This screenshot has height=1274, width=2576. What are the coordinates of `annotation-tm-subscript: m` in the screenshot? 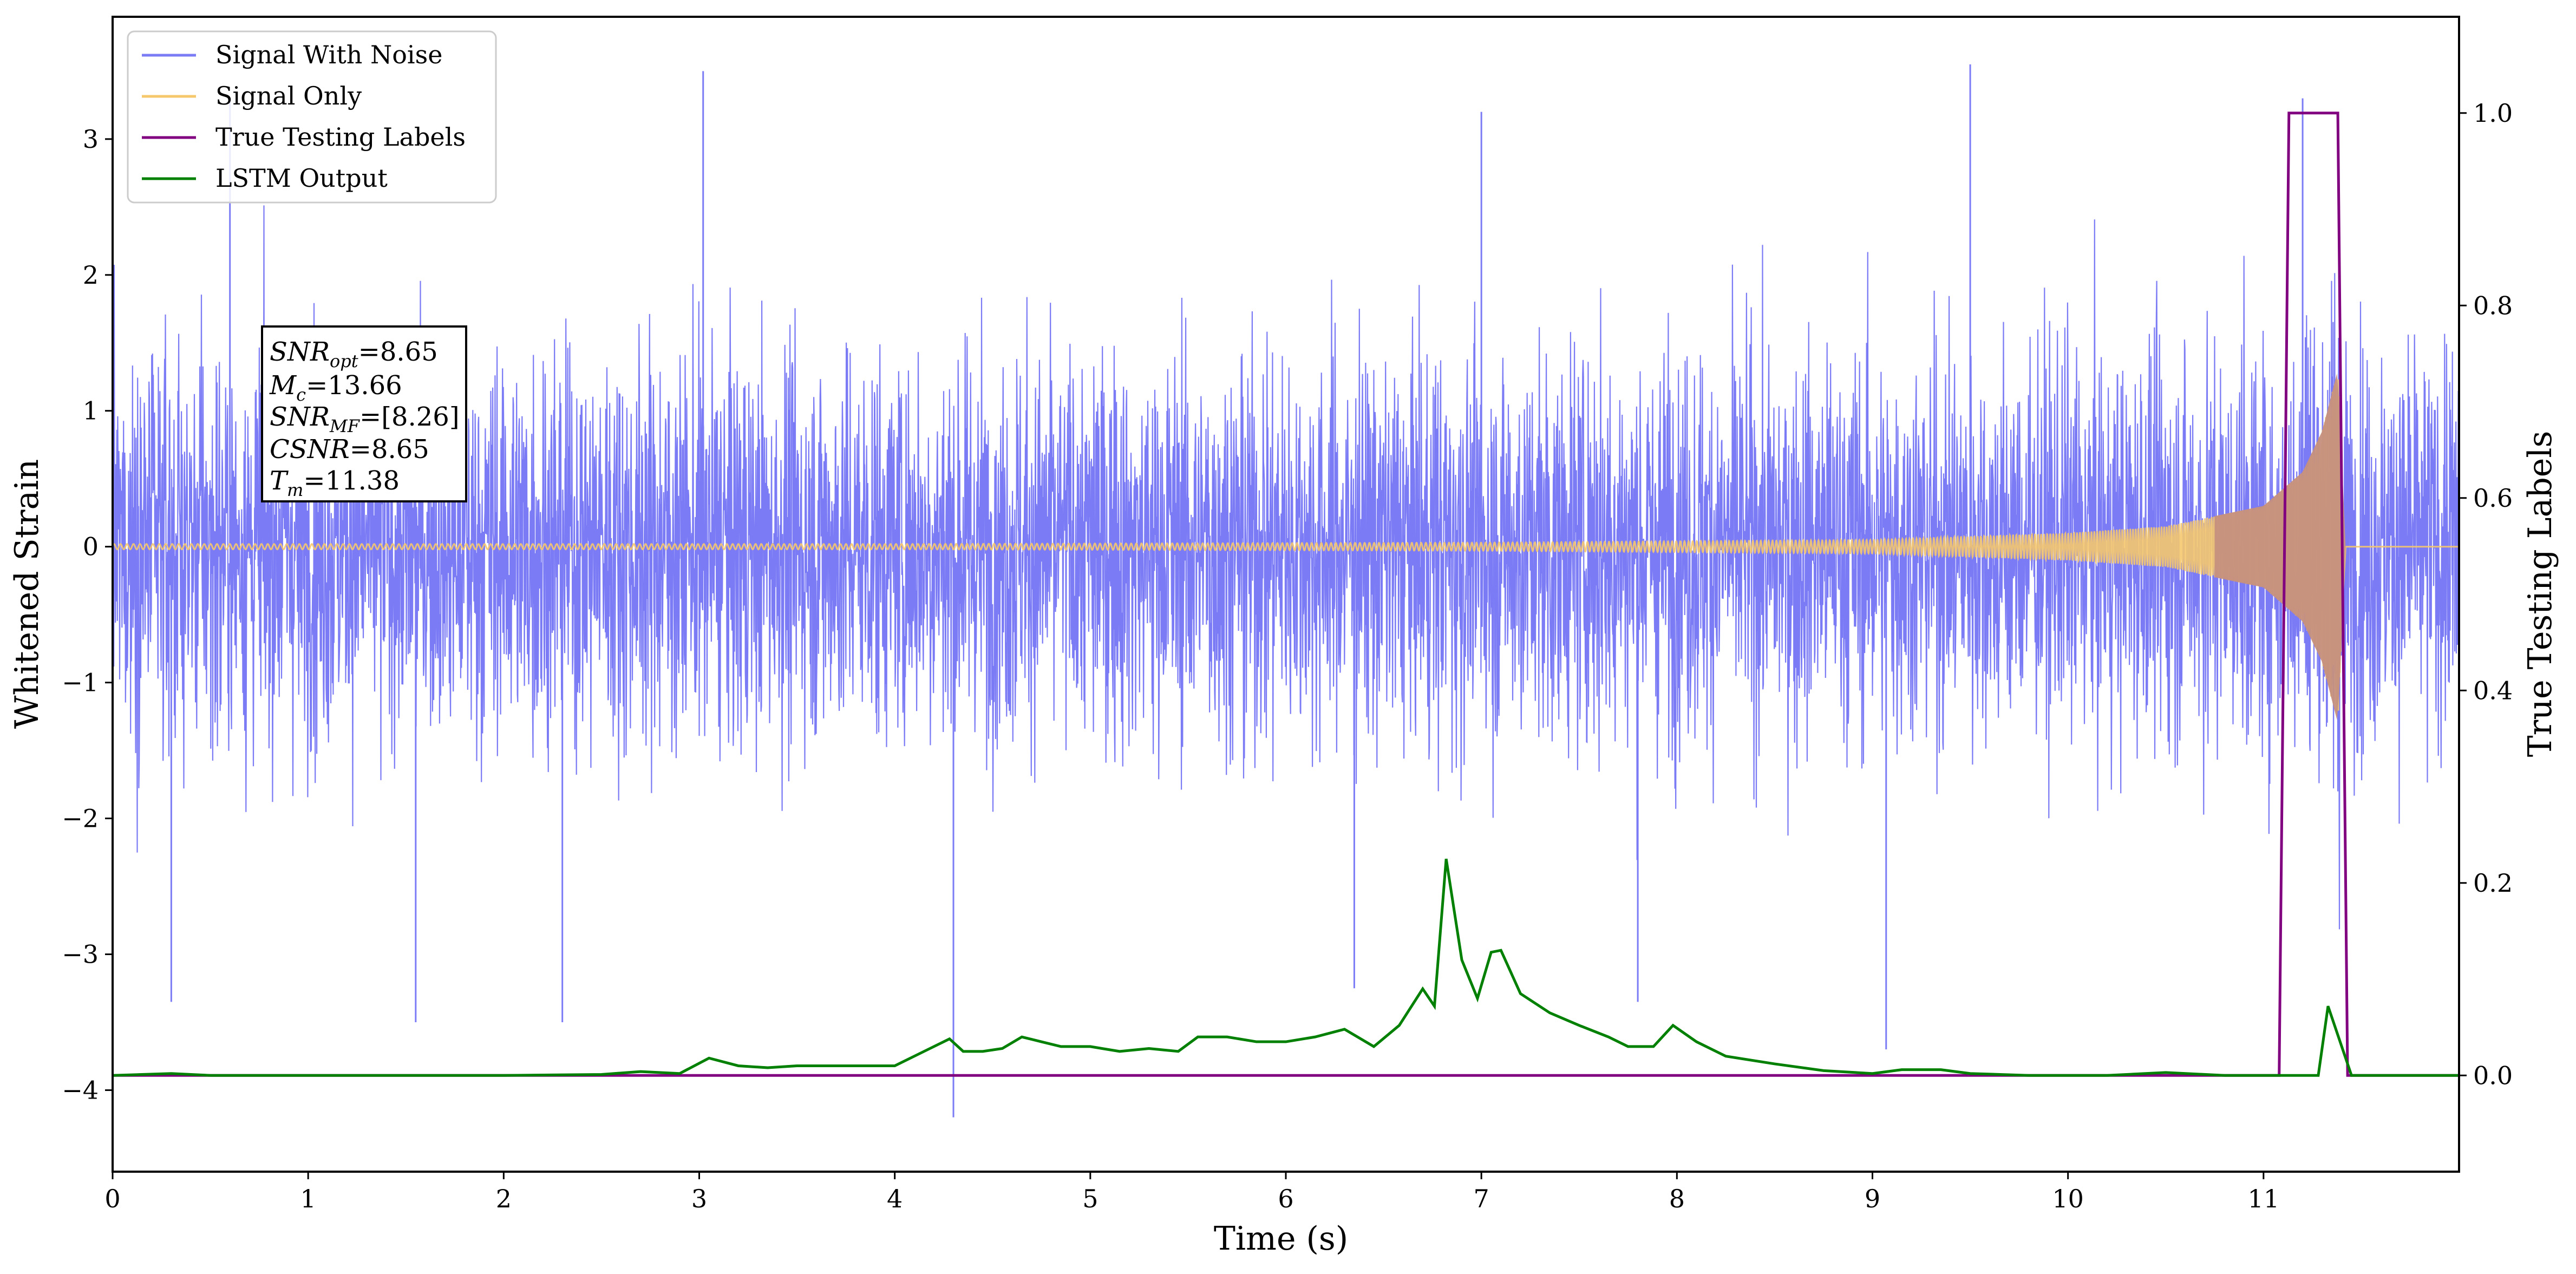 It's located at (295, 490).